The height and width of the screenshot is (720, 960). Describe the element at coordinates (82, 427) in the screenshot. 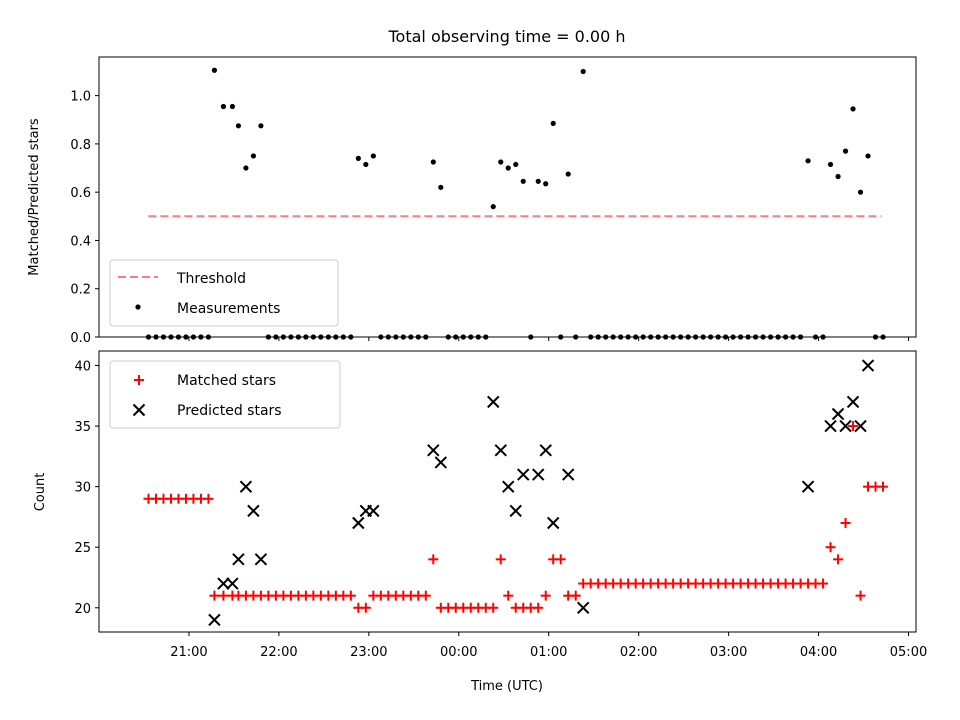

I see `y-tick-label: 35` at that location.